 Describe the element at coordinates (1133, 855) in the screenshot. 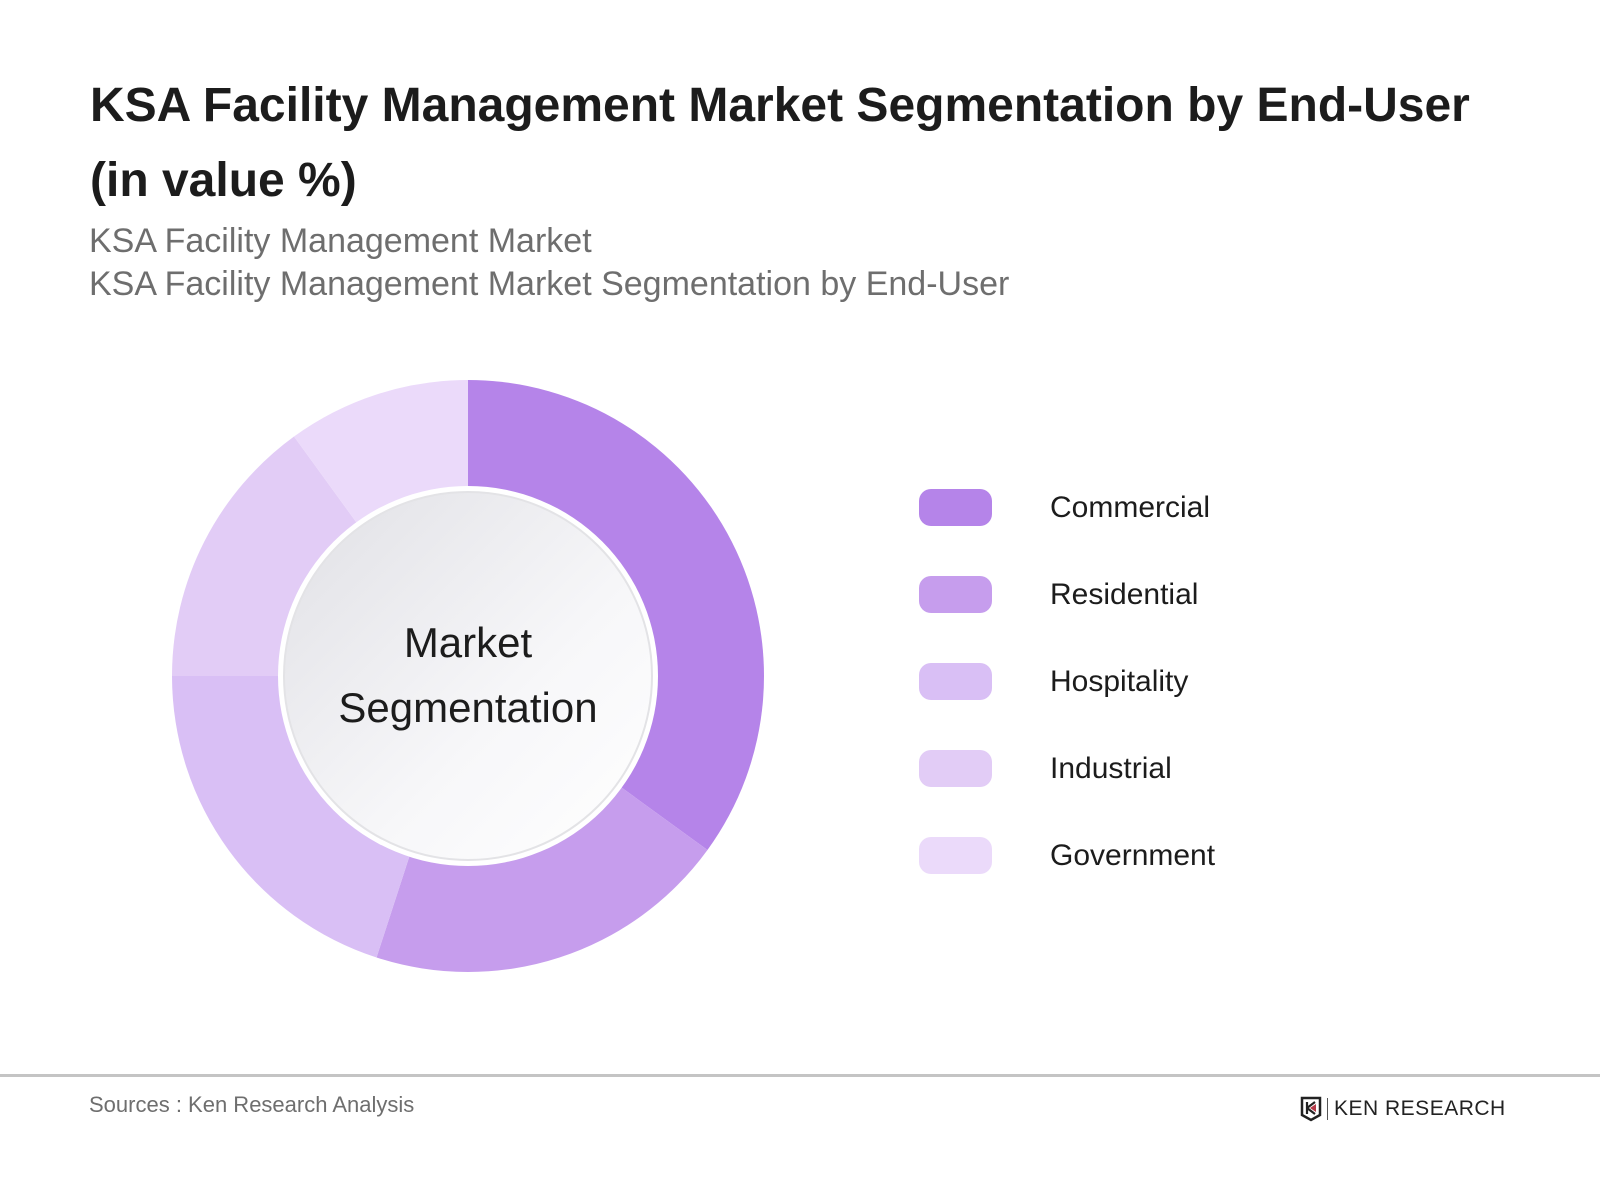

I see `legend-label: Government` at that location.